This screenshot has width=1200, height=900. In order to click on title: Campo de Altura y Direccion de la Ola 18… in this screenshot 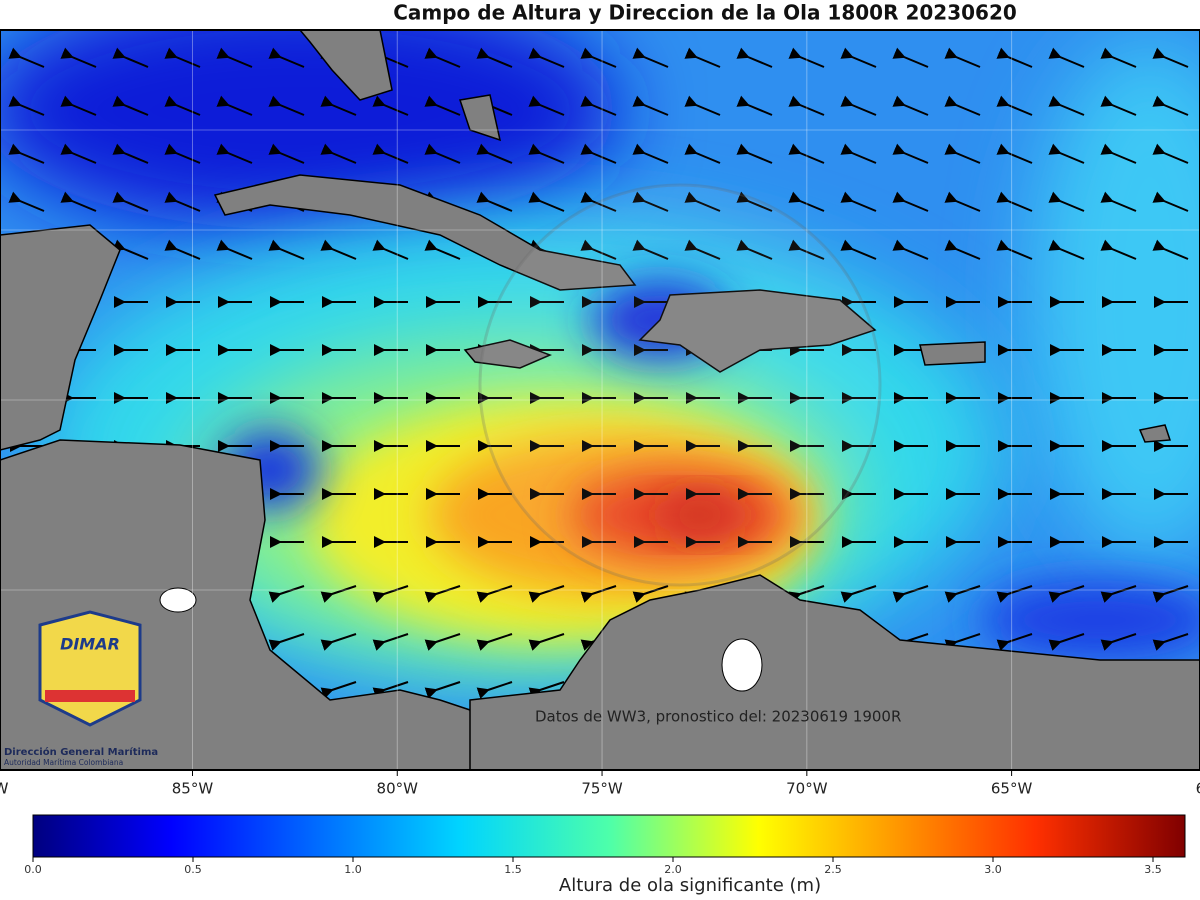, I will do `click(705, 13)`.